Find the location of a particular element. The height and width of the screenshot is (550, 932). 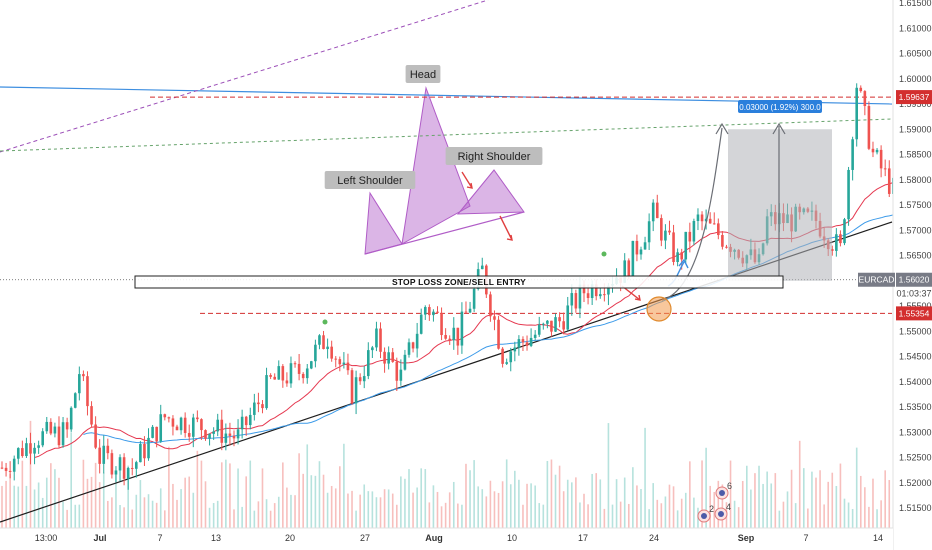

measure-tag: 0.03000 (1.92%) 300.0 is located at coordinates (780, 107).